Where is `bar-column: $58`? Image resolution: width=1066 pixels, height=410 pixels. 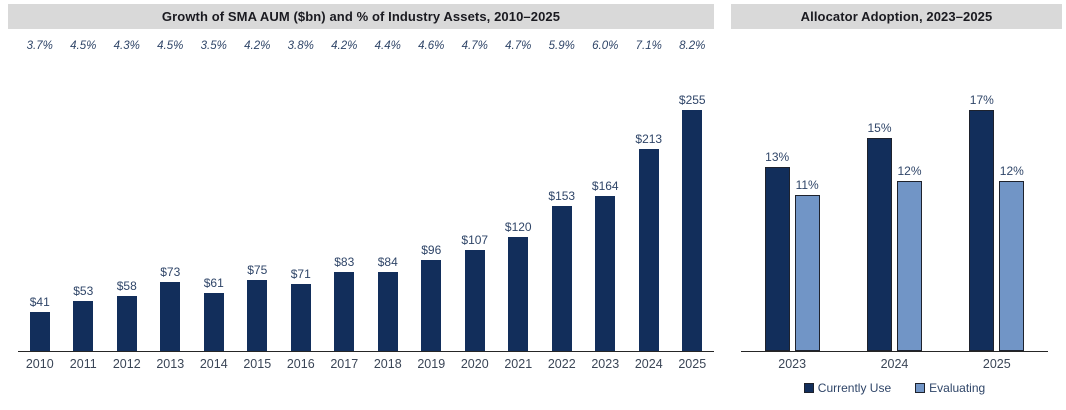 bar-column: $58 is located at coordinates (127, 315).